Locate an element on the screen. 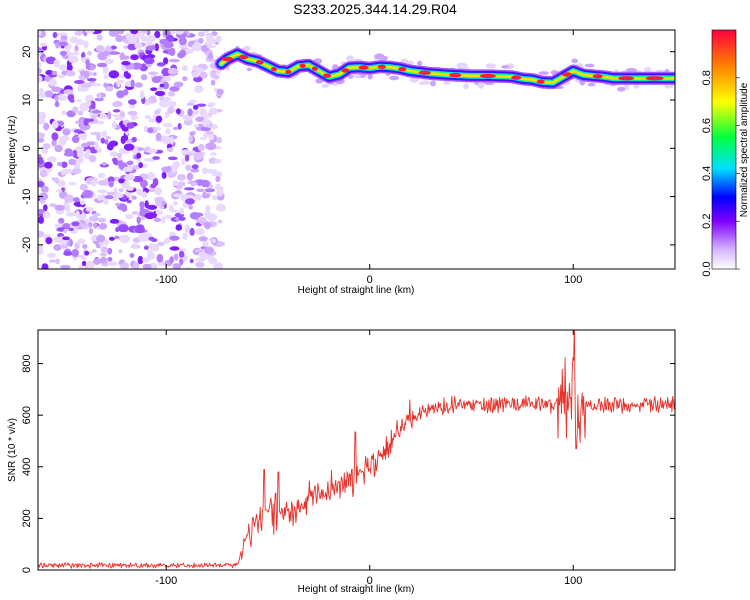  colorbar-gradient is located at coordinates (724, 149).